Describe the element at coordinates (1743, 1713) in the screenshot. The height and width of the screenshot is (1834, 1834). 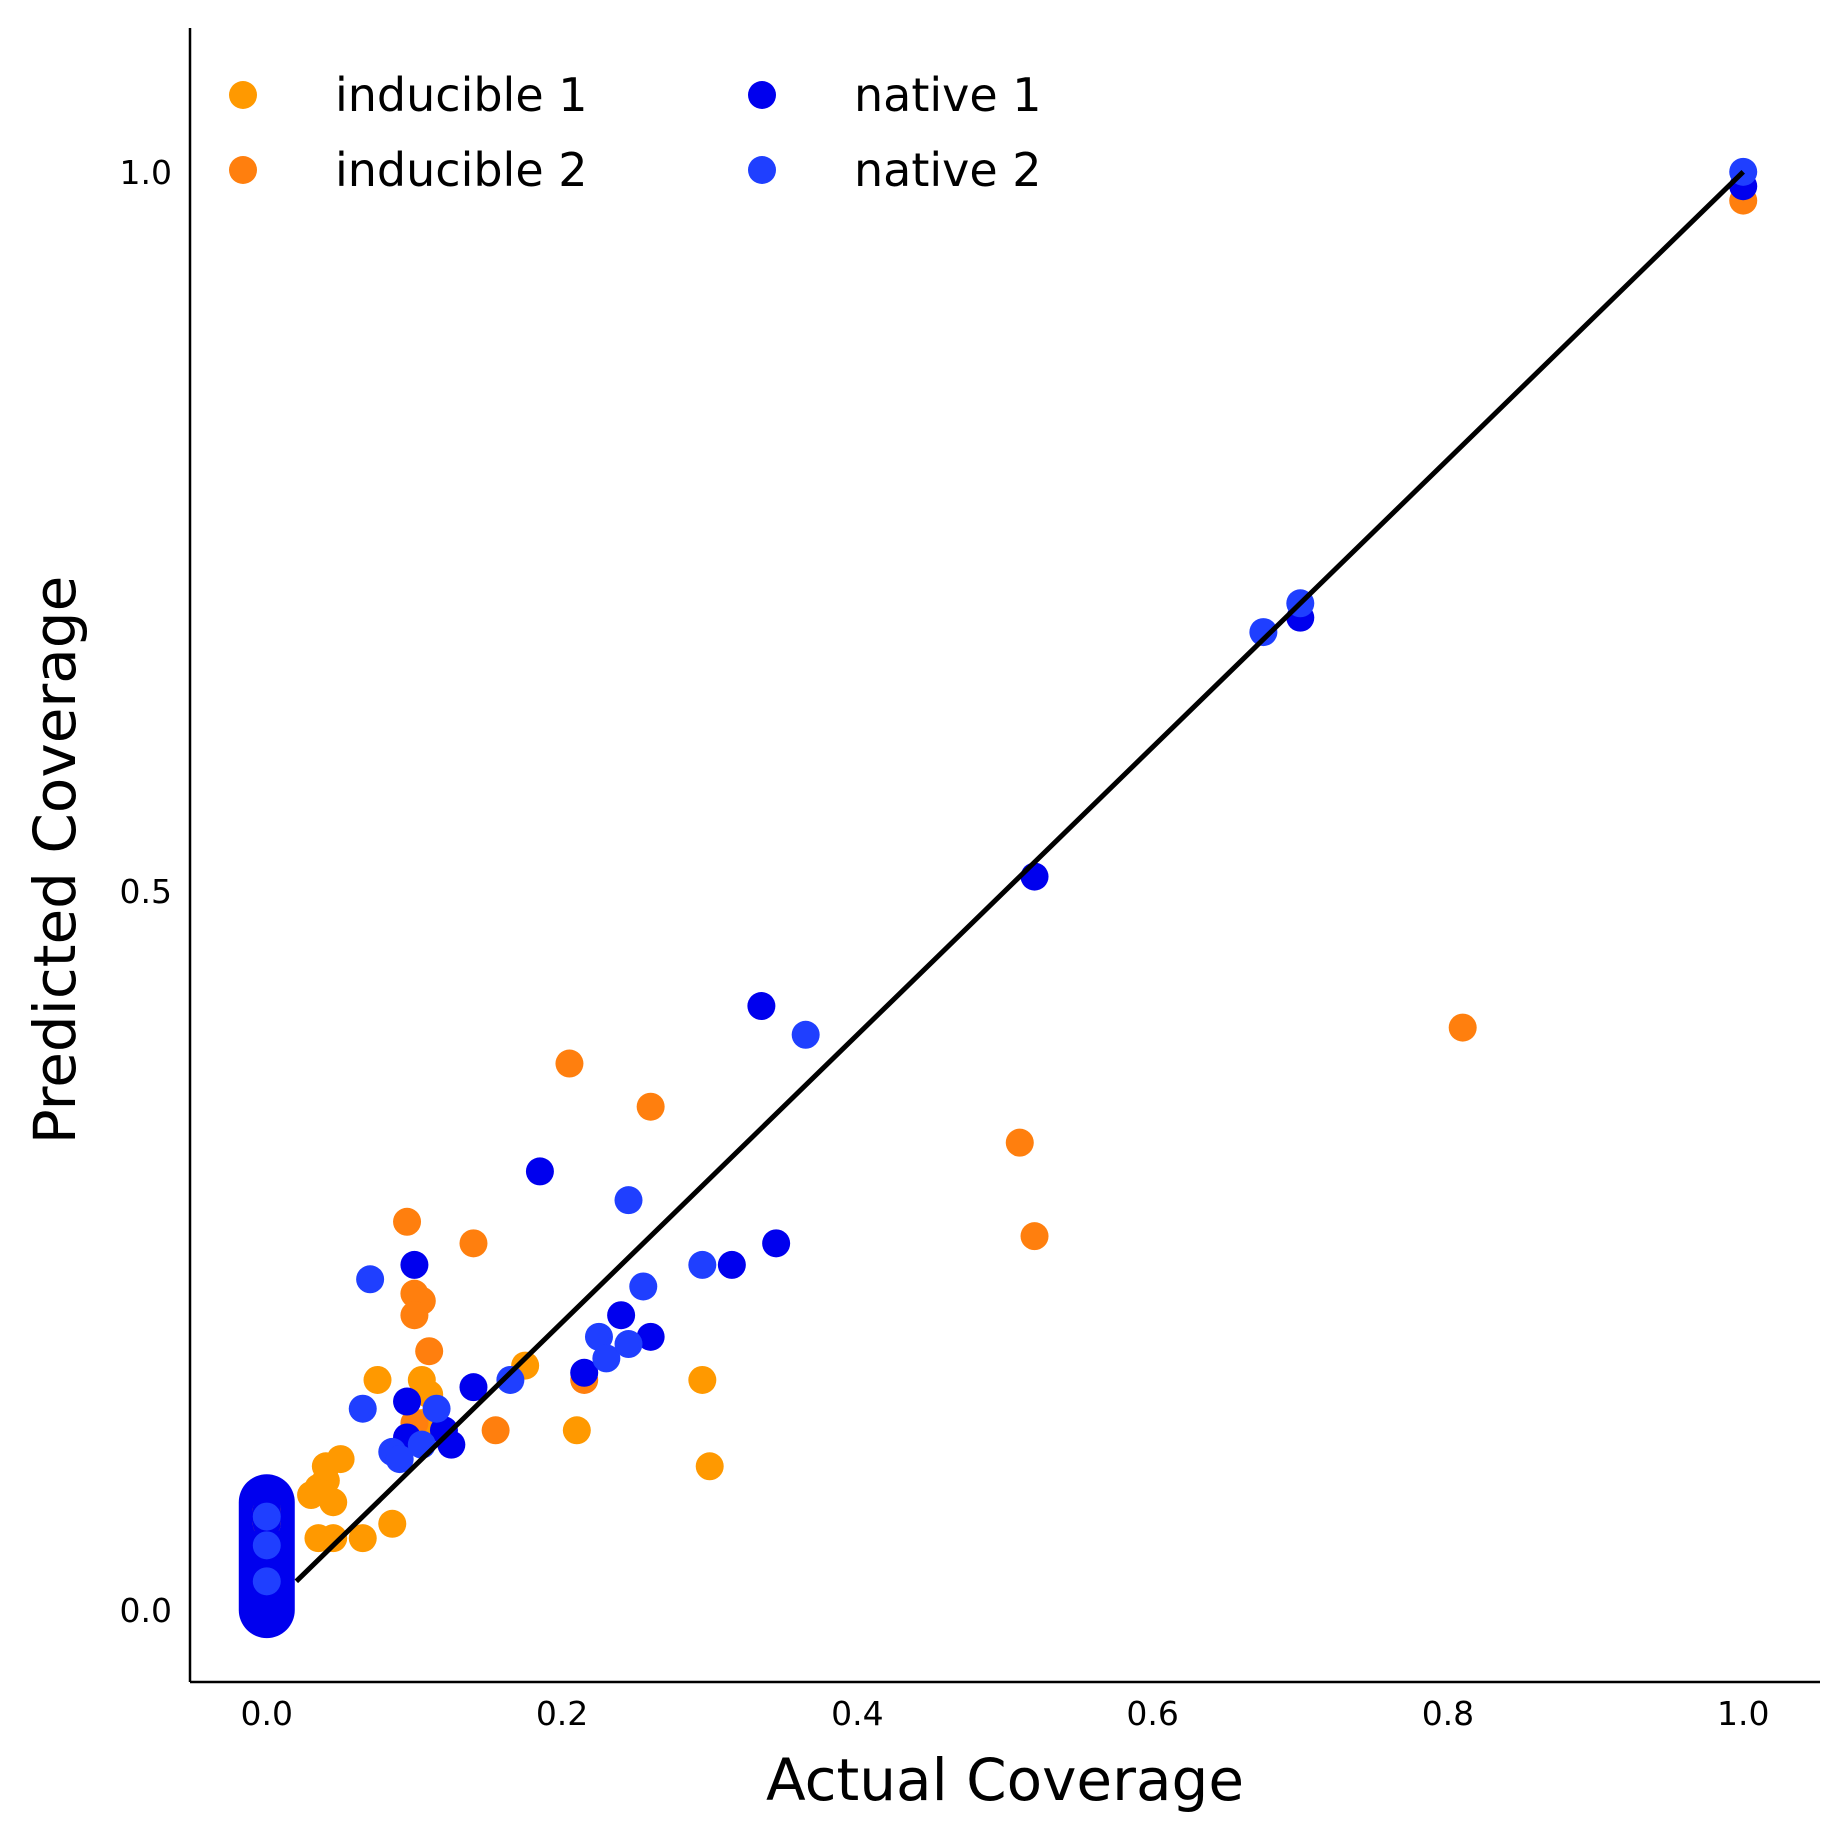
I see `x-tick-label: 1.0` at that location.